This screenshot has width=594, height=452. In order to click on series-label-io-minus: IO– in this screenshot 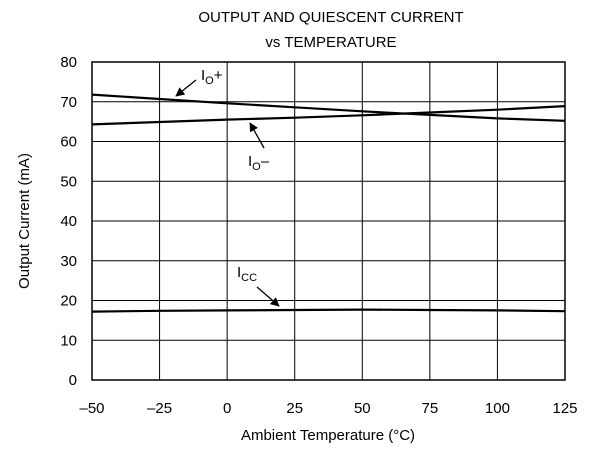, I will do `click(259, 163)`.